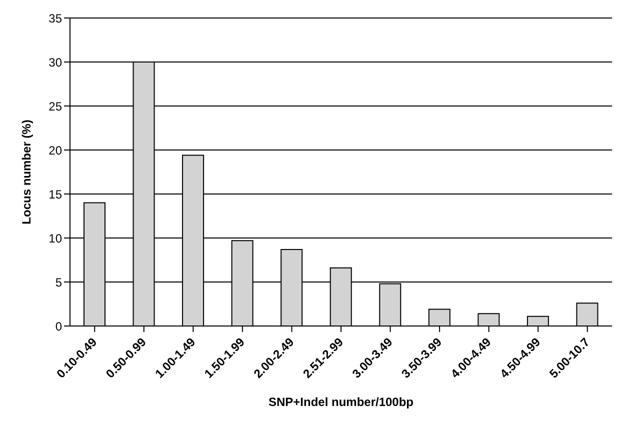 This screenshot has height=424, width=624. What do you see at coordinates (55, 150) in the screenshot?
I see `y-tick-label: 20` at bounding box center [55, 150].